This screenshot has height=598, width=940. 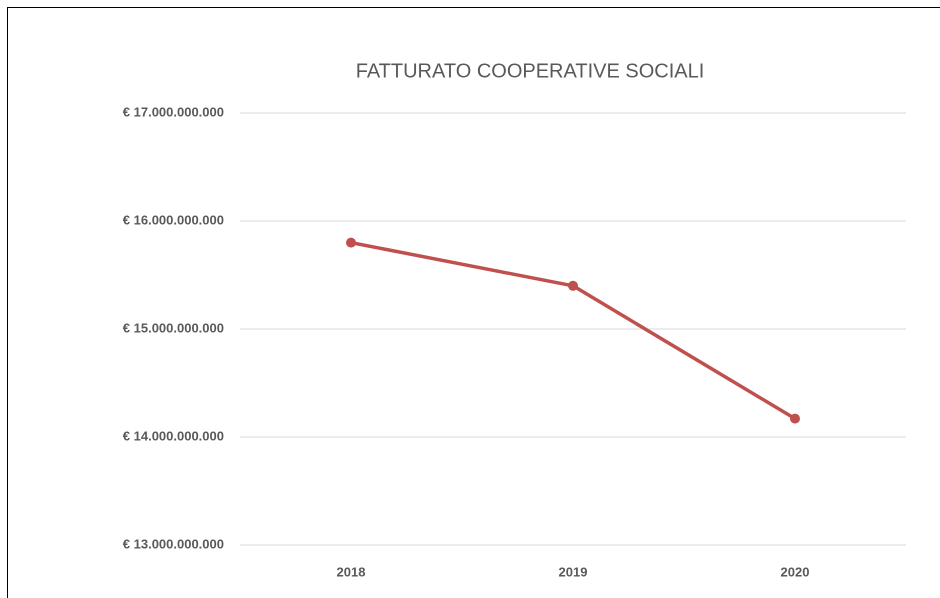 What do you see at coordinates (530, 71) in the screenshot?
I see `chart-title: FATTURATO COOPERATIVE SOCIALI` at bounding box center [530, 71].